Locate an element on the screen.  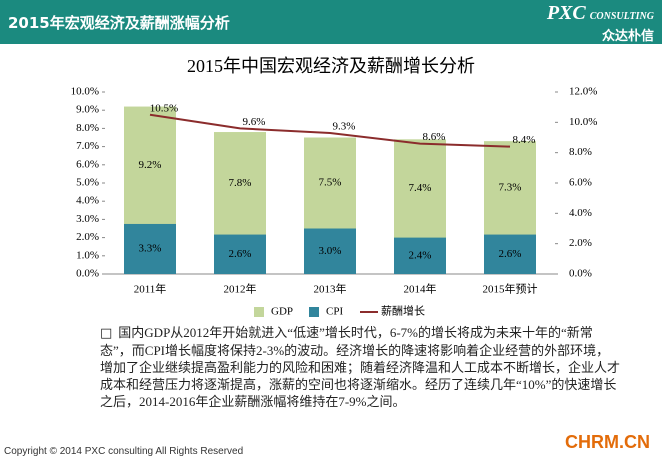
logo: PXC CONSULTING 众达朴信 is located at coordinates (600, 23).